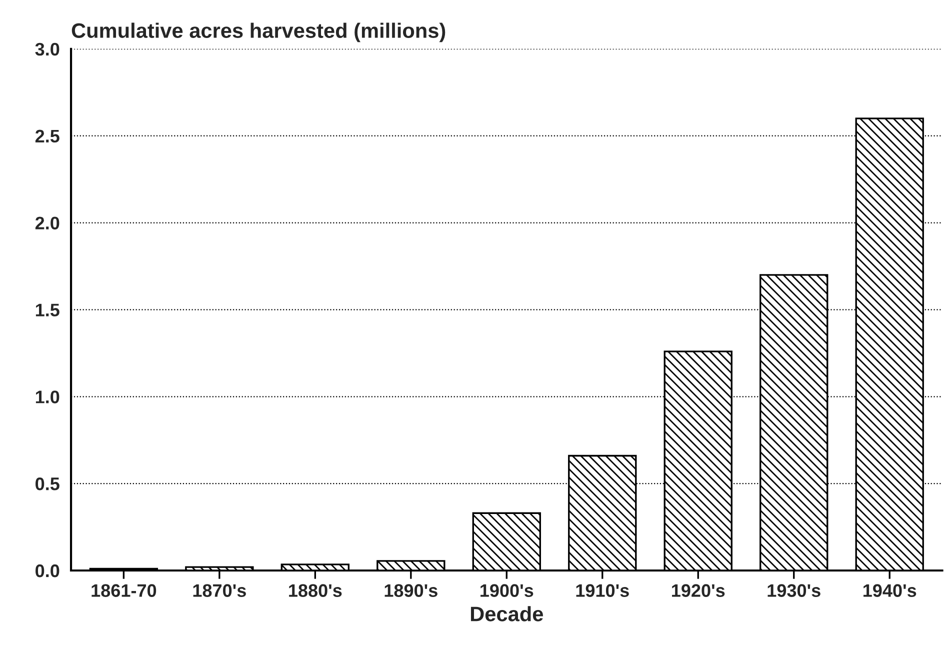 The image size is (947, 652). Describe the element at coordinates (47, 223) in the screenshot. I see `y-tick-label: 2.0` at that location.